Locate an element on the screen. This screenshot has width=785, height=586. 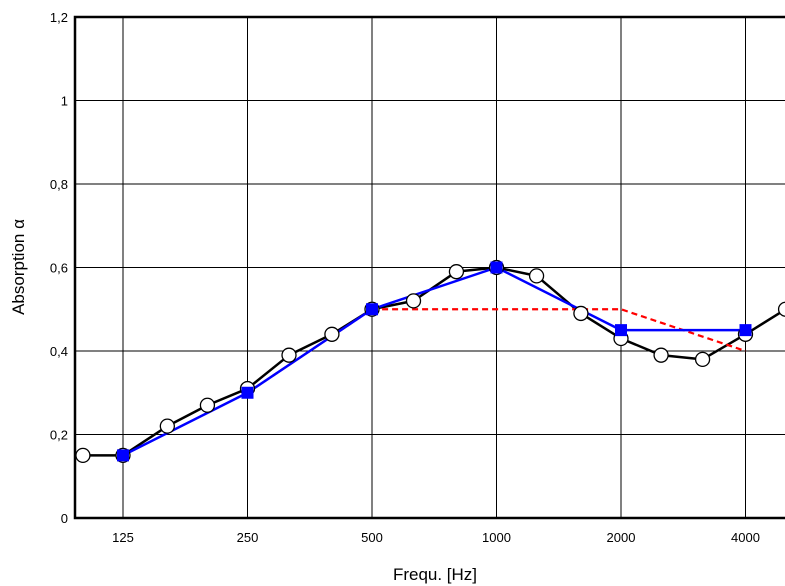
x-tick-label: 125 is located at coordinates (123, 537).